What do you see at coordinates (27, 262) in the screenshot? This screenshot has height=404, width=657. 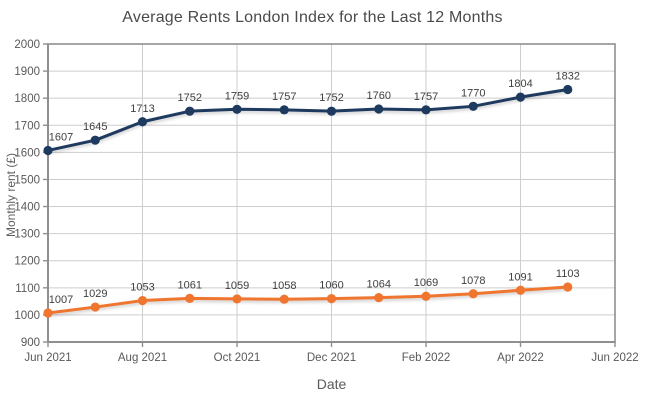 I see `y-tick-label: 1200` at bounding box center [27, 262].